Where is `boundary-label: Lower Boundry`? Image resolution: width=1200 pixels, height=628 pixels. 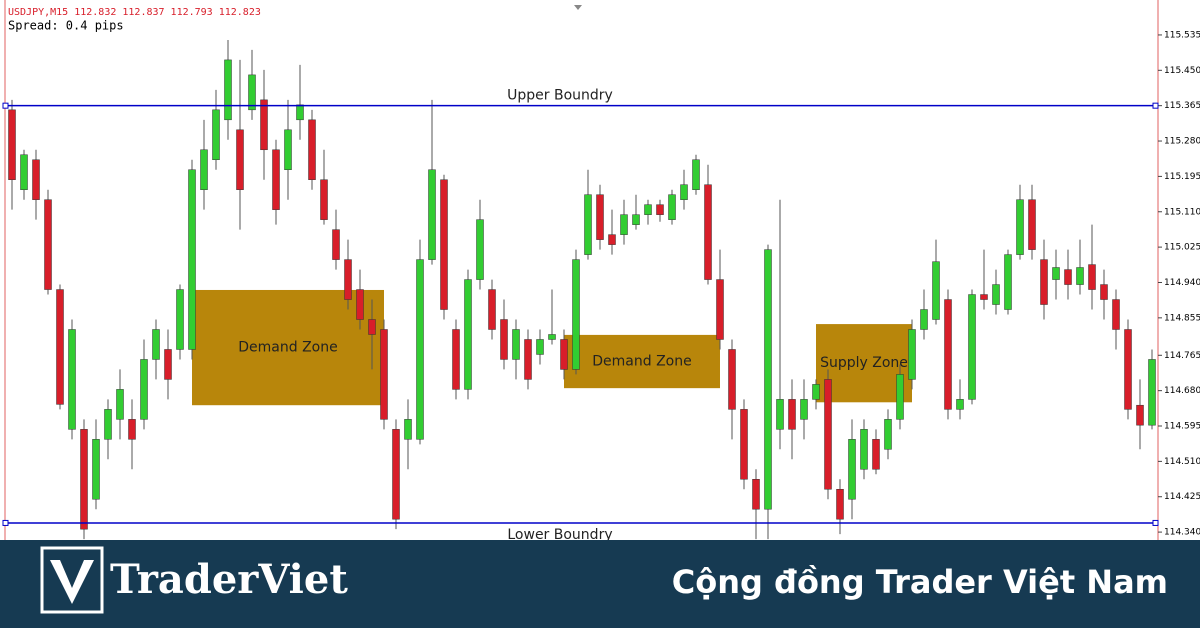 boundary-label: Lower Boundry is located at coordinates (559, 535).